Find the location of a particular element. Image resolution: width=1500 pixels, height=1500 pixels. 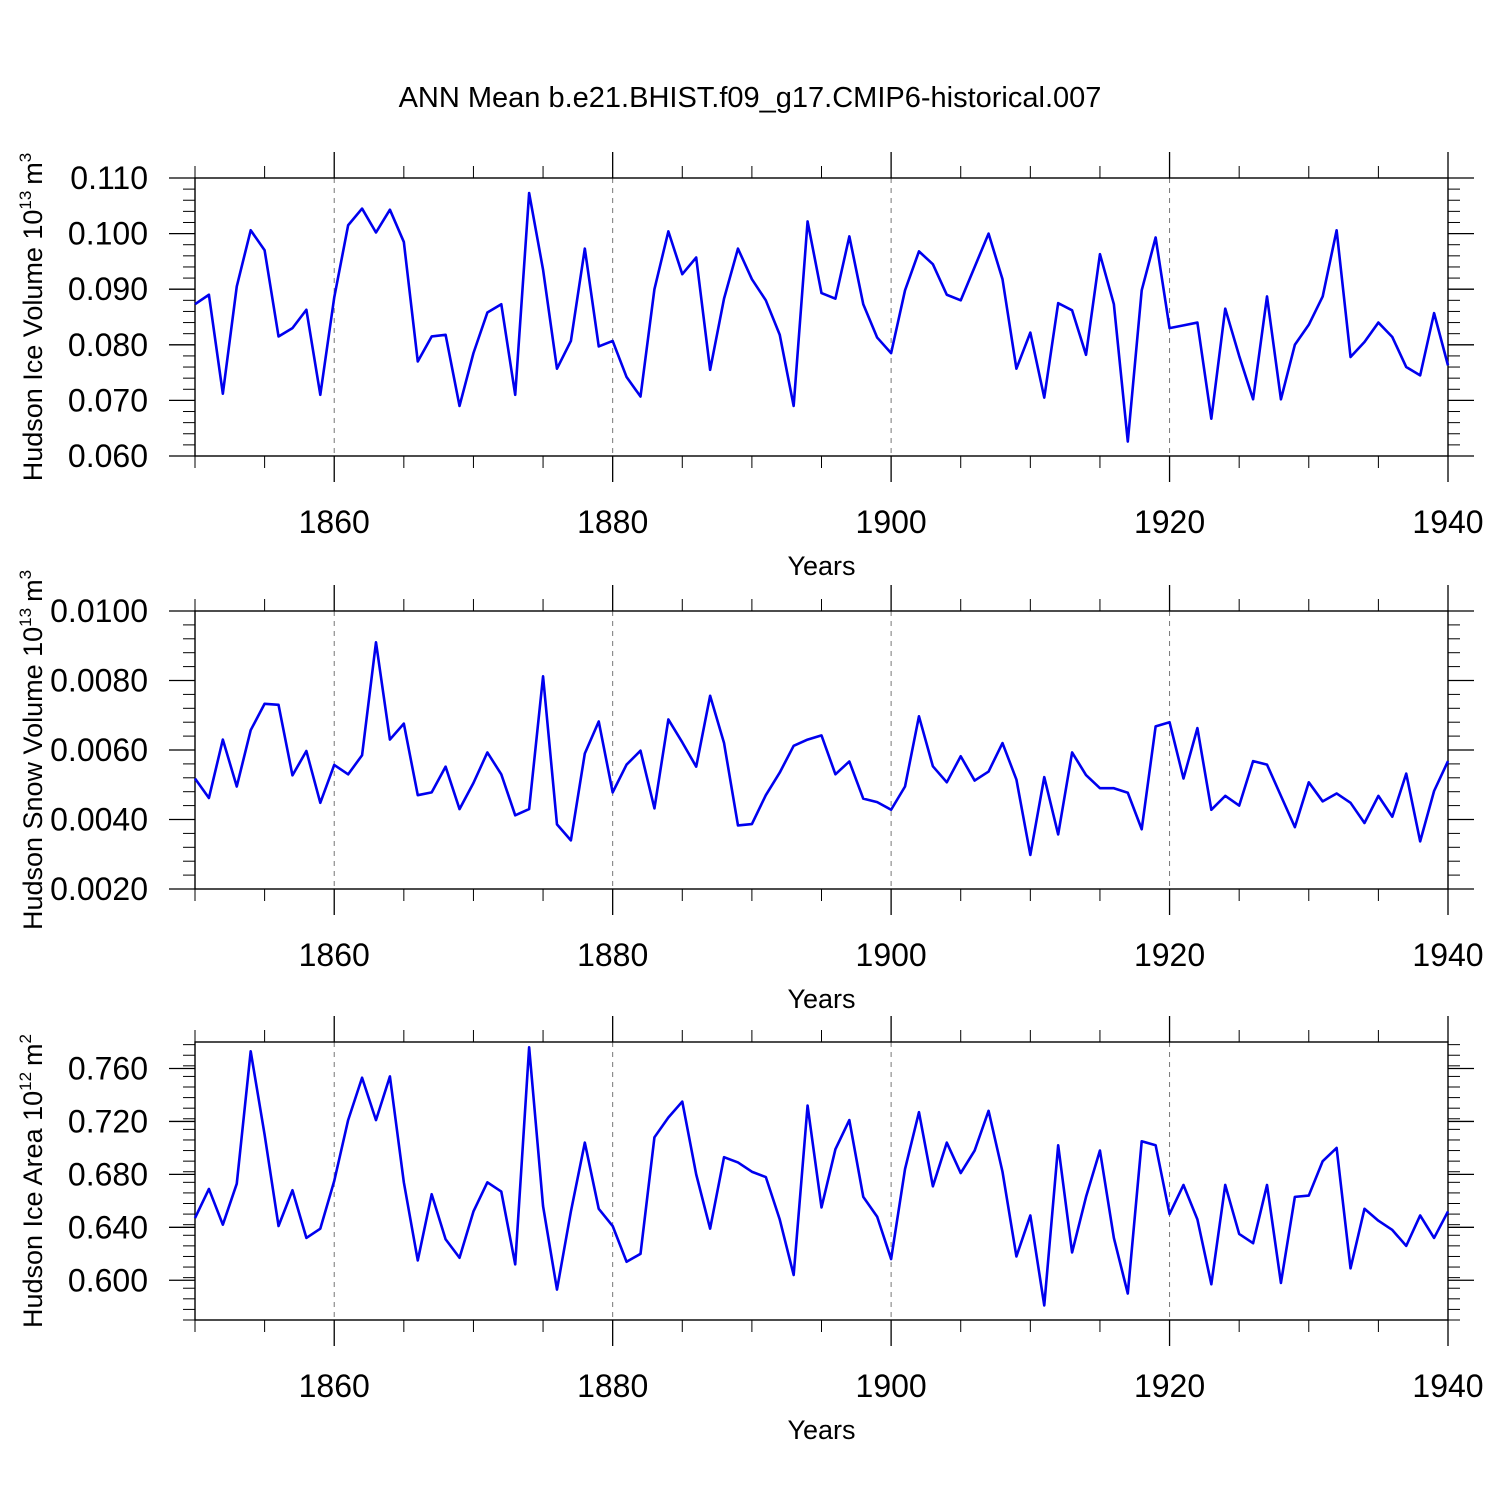

y-tick-label: 0.0060 is located at coordinates (99, 750).